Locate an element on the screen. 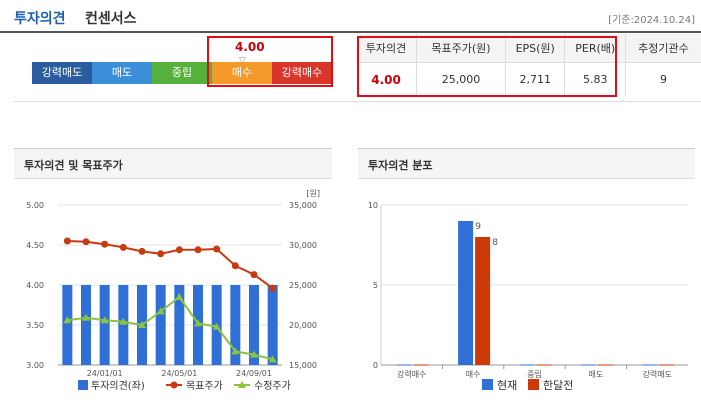 This screenshot has height=409, width=701. legend-month-ago: 한달전 is located at coordinates (558, 385).